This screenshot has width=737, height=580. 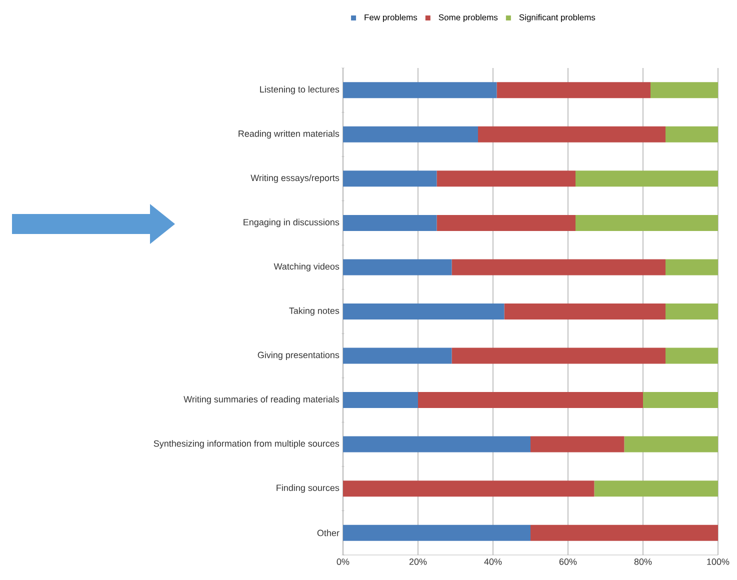 What do you see at coordinates (289, 134) in the screenshot?
I see `y-tick-label: Reading written materials` at bounding box center [289, 134].